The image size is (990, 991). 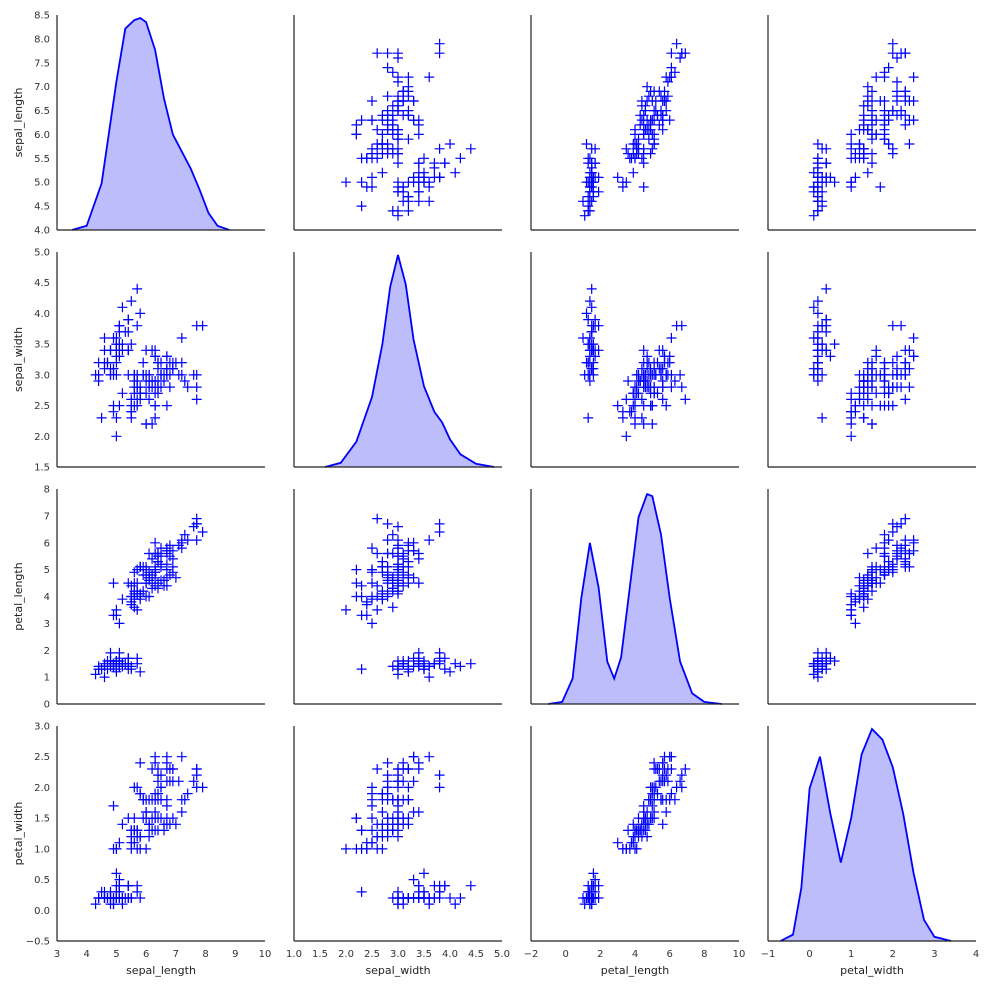 What do you see at coordinates (42, 727) in the screenshot?
I see `y-tick-label: 3.0` at bounding box center [42, 727].